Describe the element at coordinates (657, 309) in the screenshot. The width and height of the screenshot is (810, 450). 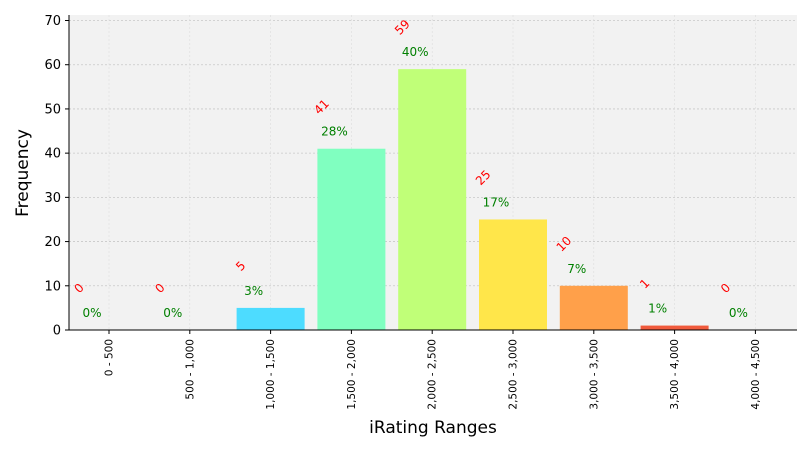
I see `percent-label: 1%` at that location.